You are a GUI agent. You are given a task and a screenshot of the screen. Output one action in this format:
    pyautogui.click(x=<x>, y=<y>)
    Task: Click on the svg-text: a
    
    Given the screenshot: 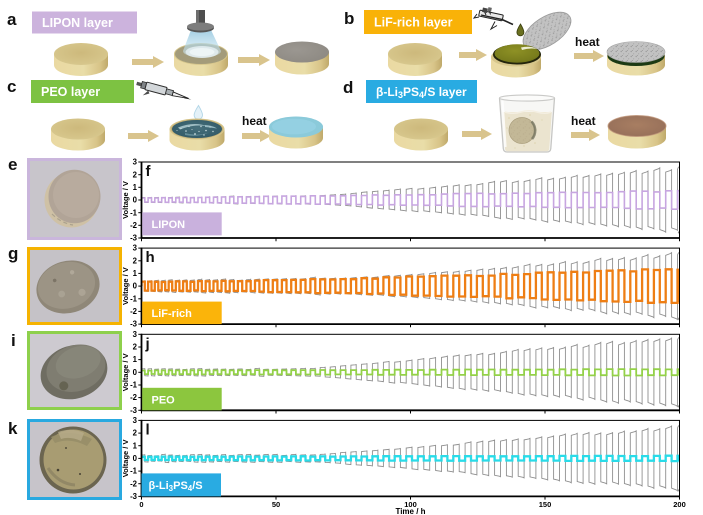 What is the action you would take?
    pyautogui.click(x=12, y=19)
    